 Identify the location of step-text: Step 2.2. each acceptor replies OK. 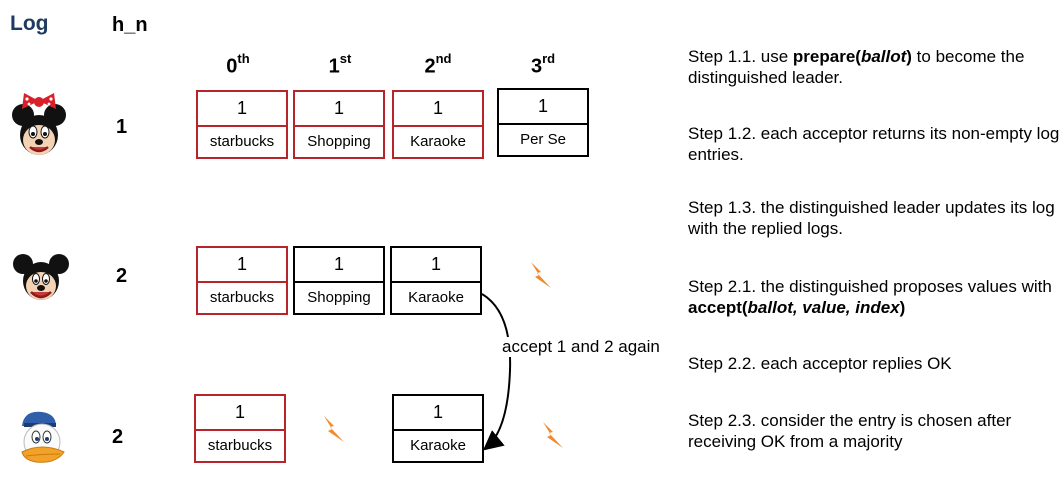
(820, 363).